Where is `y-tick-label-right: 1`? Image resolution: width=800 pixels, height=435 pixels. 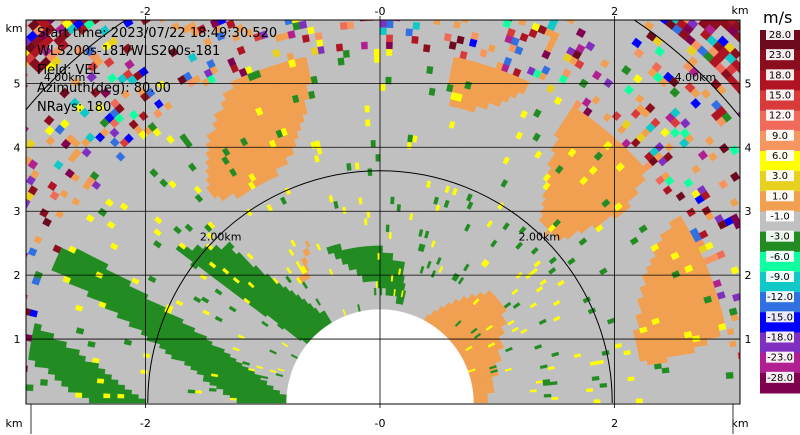 y-tick-label-right: 1 is located at coordinates (748, 339).